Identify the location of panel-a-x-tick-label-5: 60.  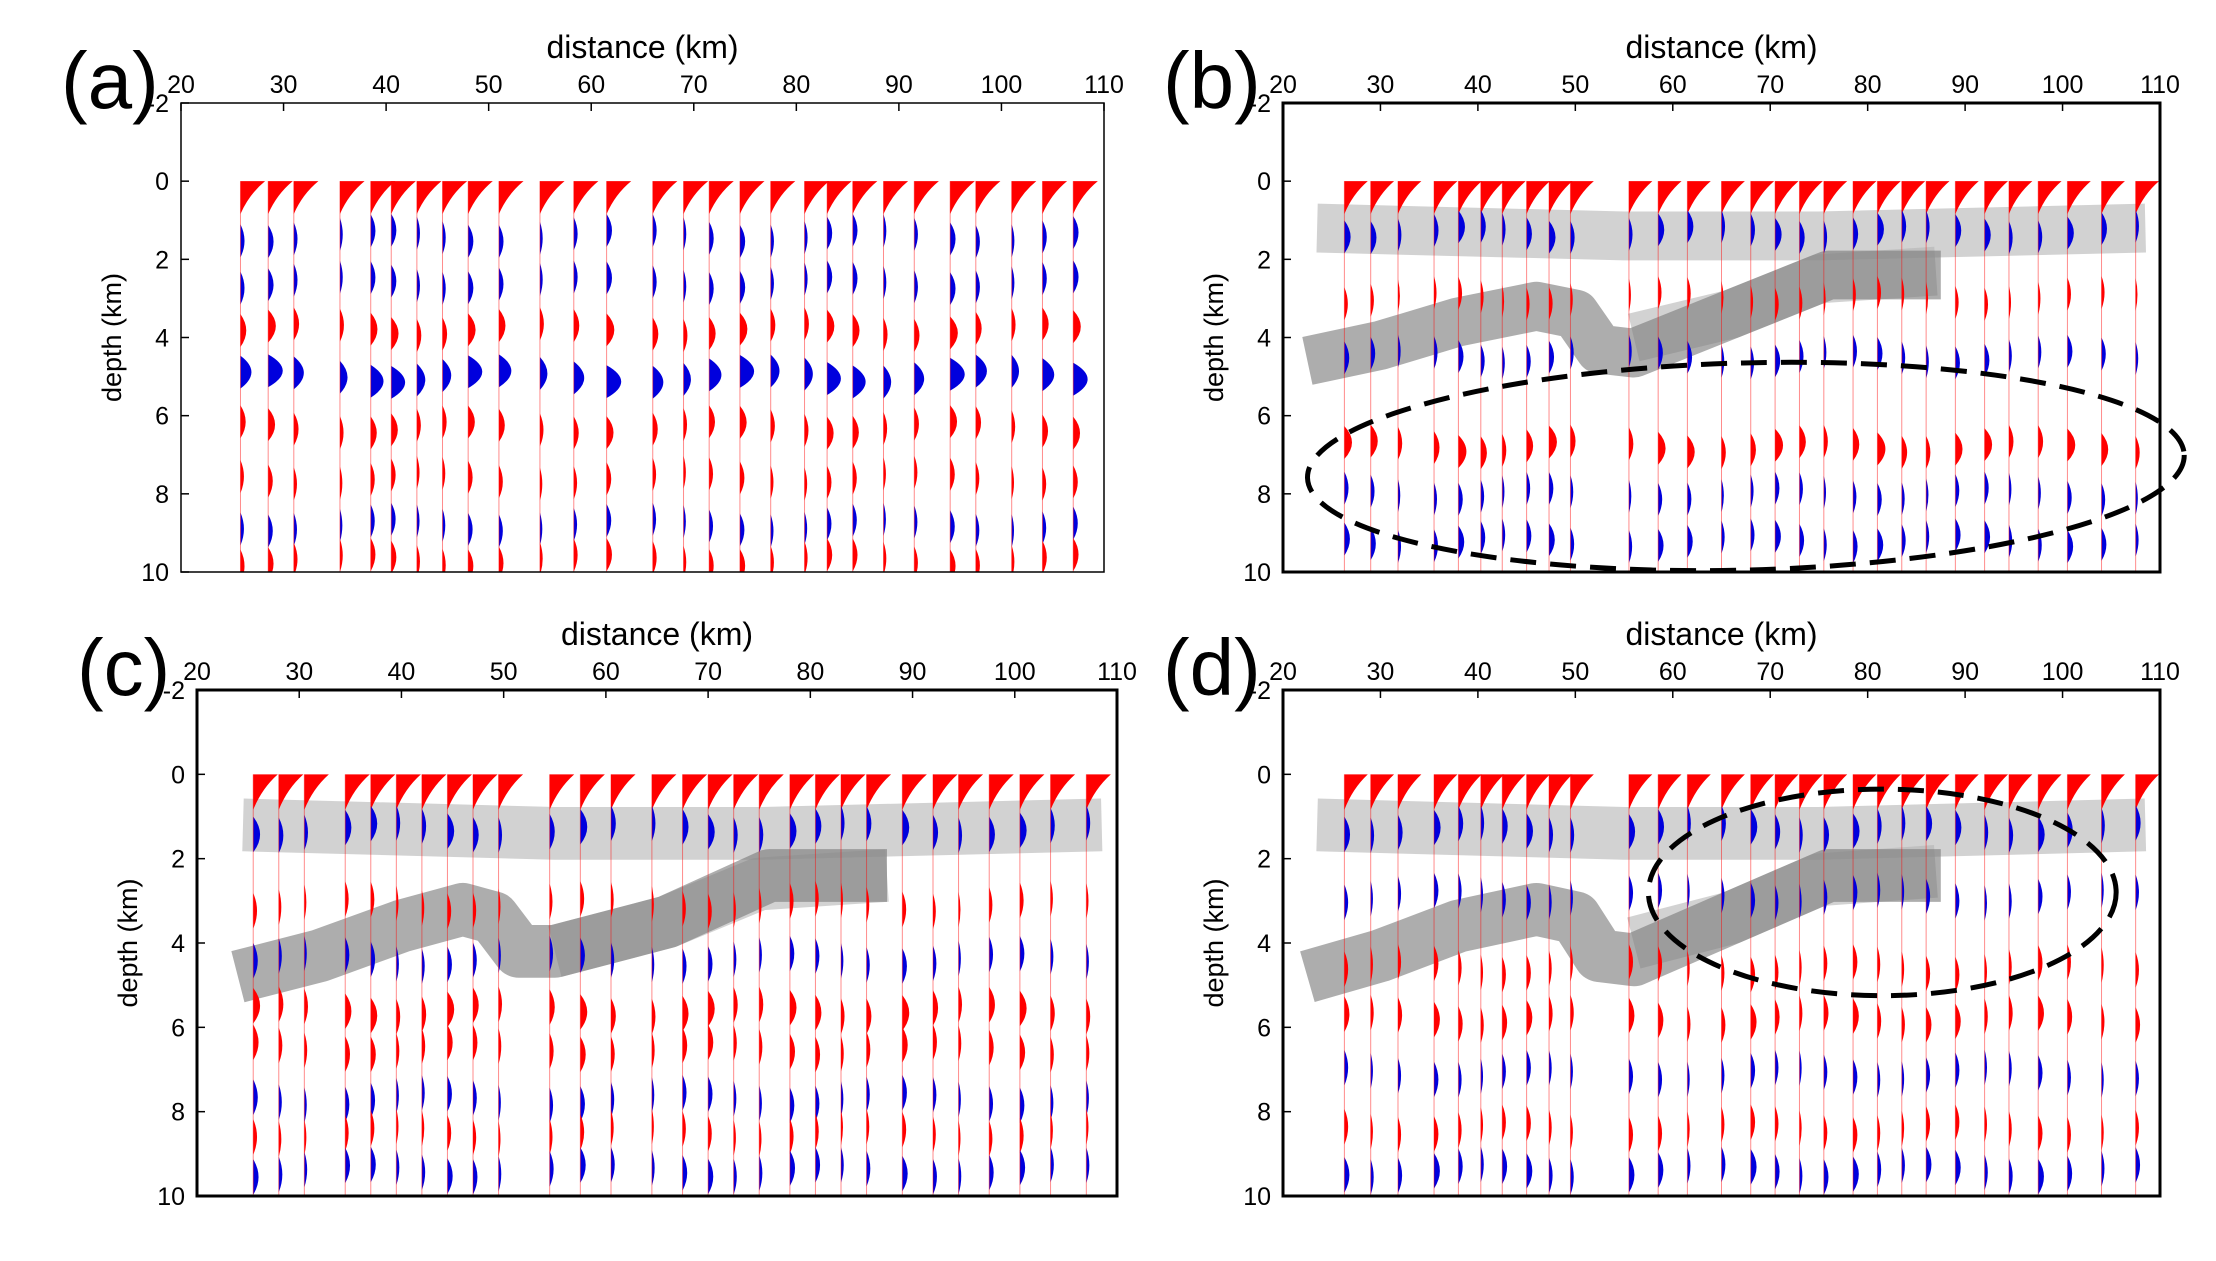
(591, 85).